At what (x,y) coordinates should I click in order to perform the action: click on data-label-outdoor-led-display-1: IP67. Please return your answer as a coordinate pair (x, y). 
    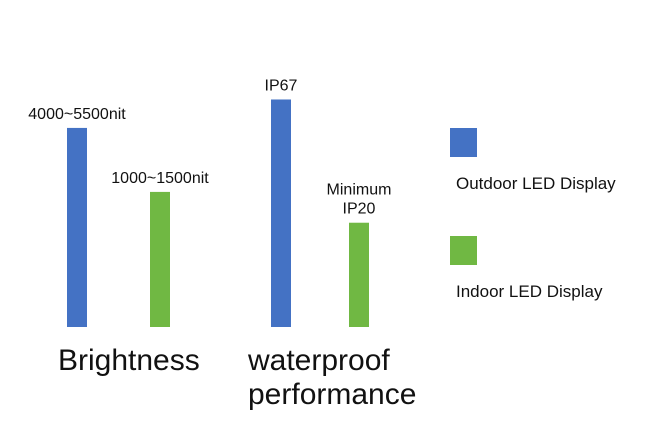
    Looking at the image, I should click on (281, 85).